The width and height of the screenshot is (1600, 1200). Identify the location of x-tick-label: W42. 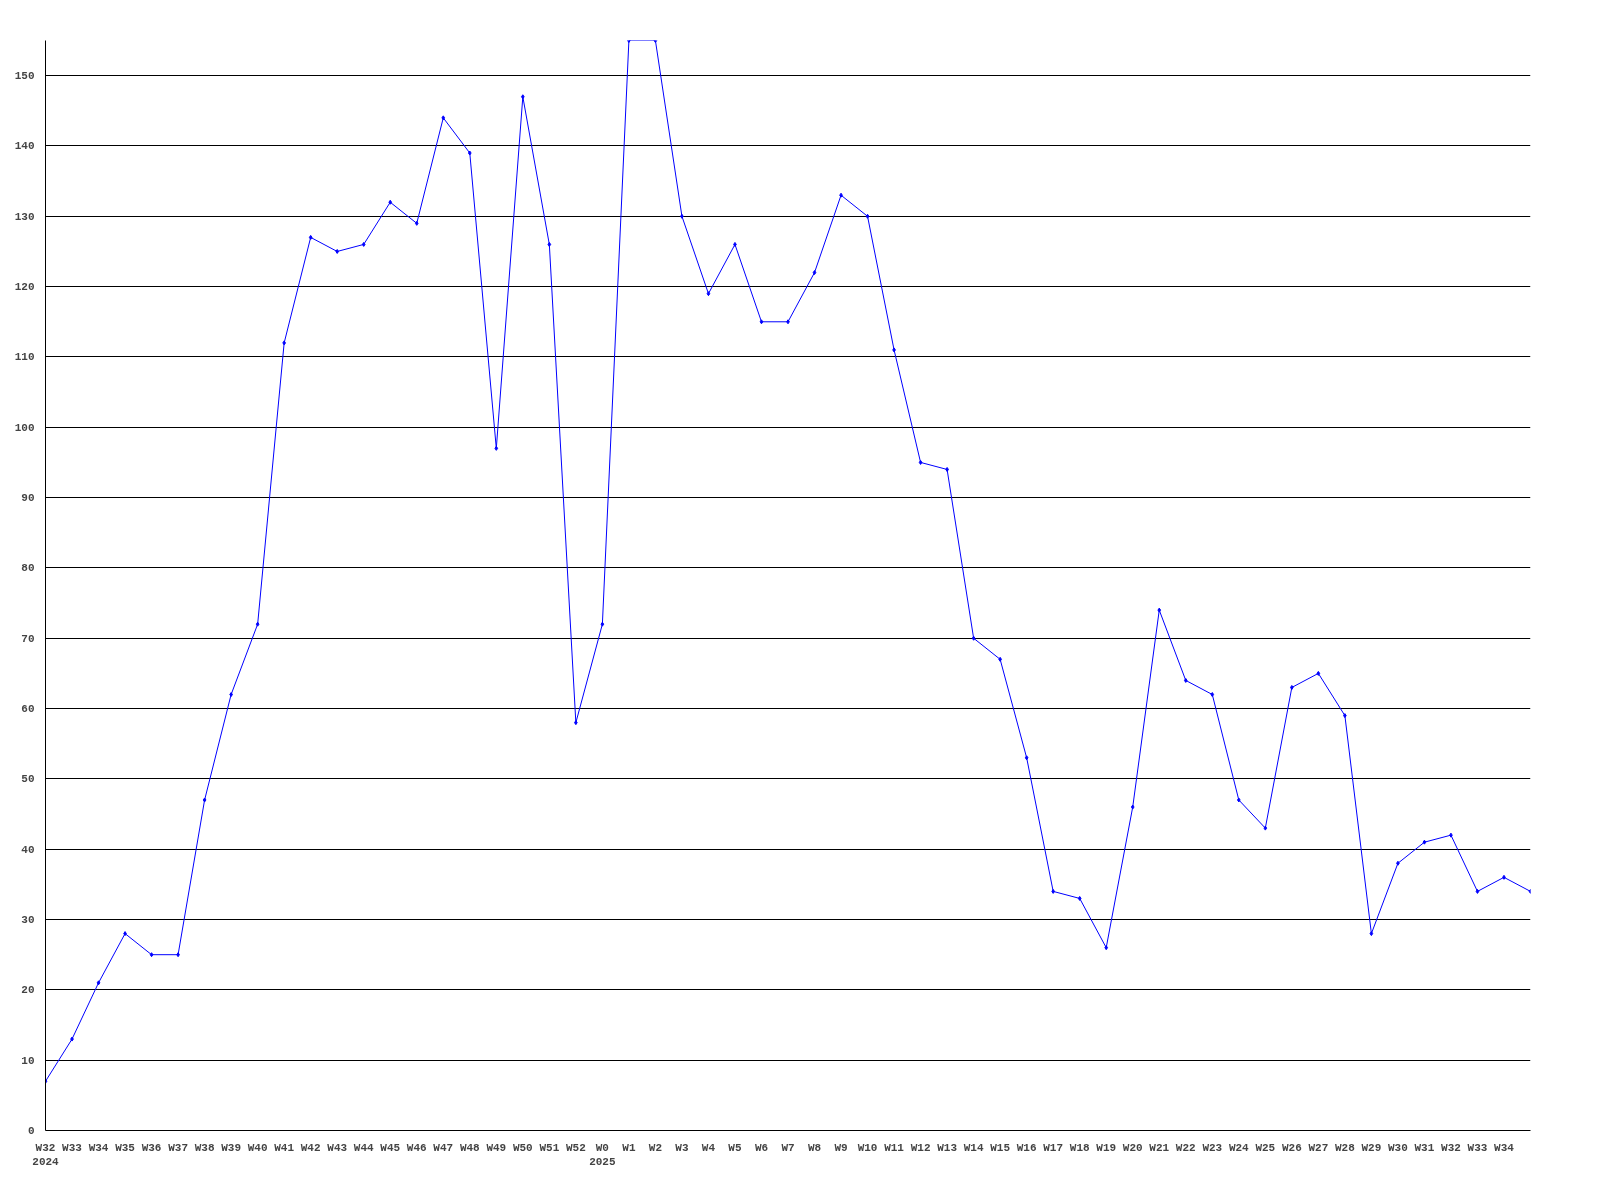
(310, 1147).